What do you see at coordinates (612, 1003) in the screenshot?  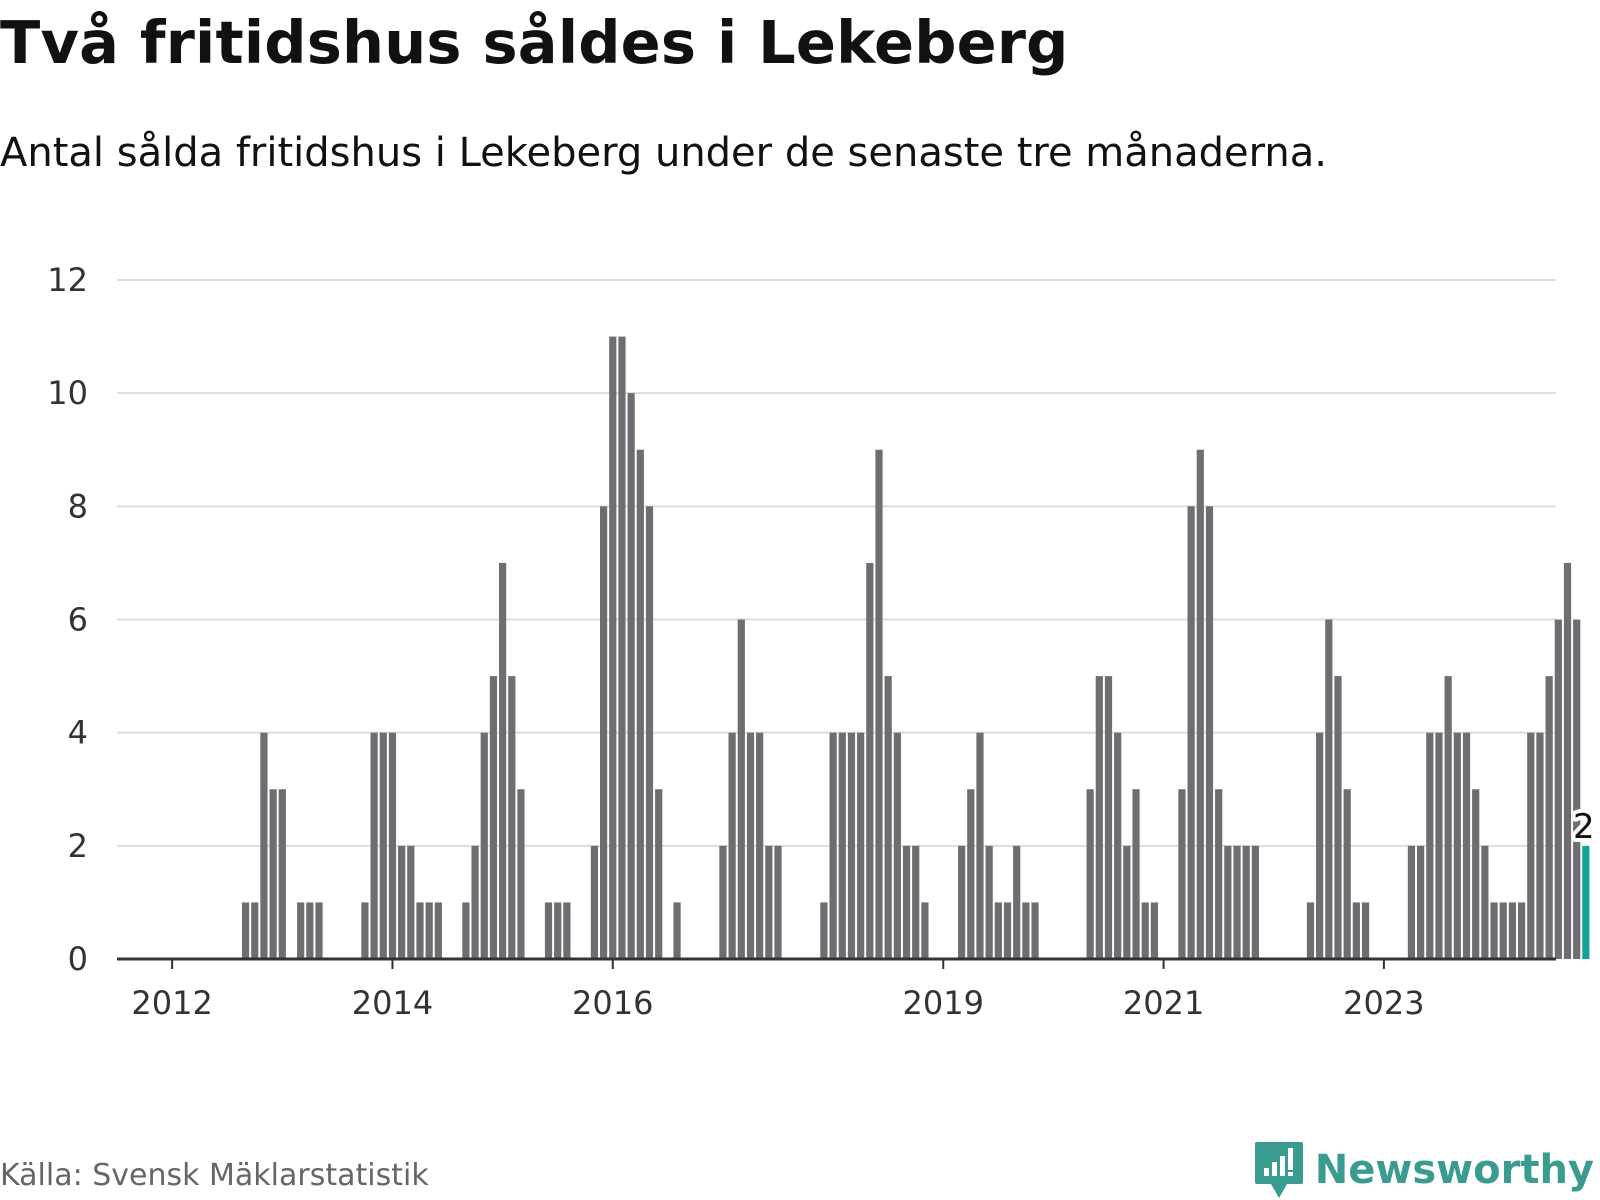 I see `x-tick-label-2016: 2016` at bounding box center [612, 1003].